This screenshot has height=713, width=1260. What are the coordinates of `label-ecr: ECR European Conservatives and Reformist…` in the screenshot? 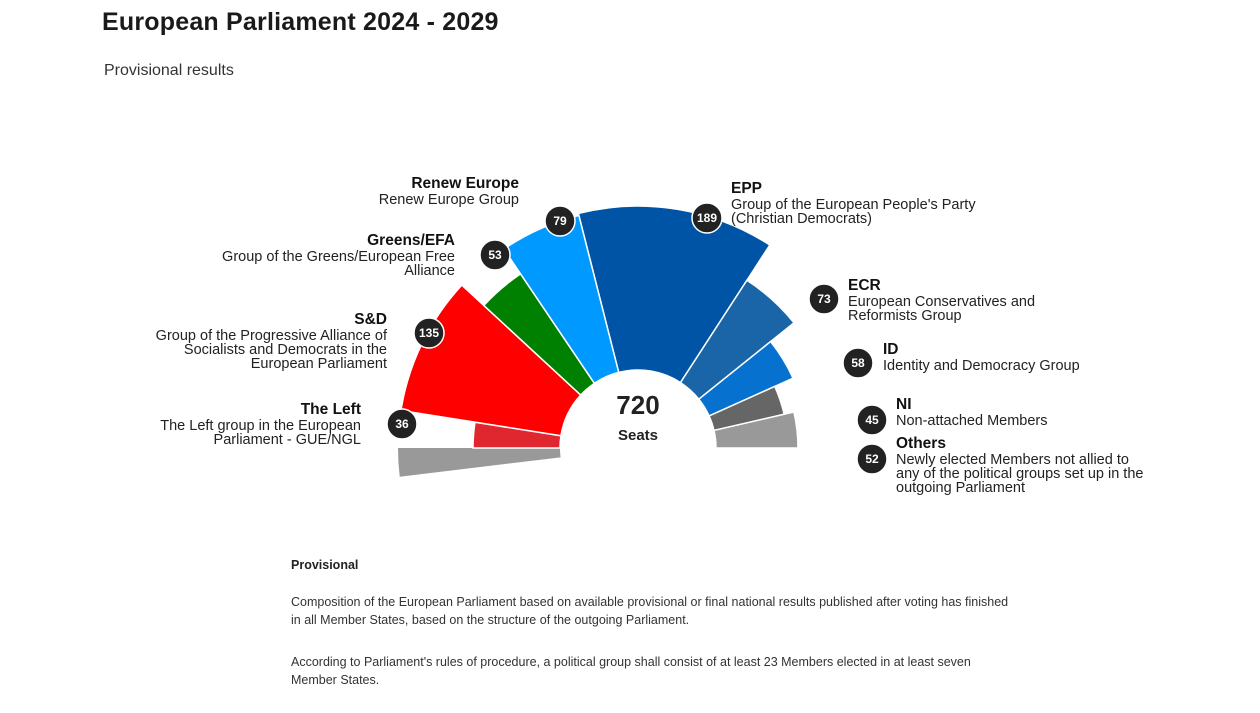 It's located at (960, 300).